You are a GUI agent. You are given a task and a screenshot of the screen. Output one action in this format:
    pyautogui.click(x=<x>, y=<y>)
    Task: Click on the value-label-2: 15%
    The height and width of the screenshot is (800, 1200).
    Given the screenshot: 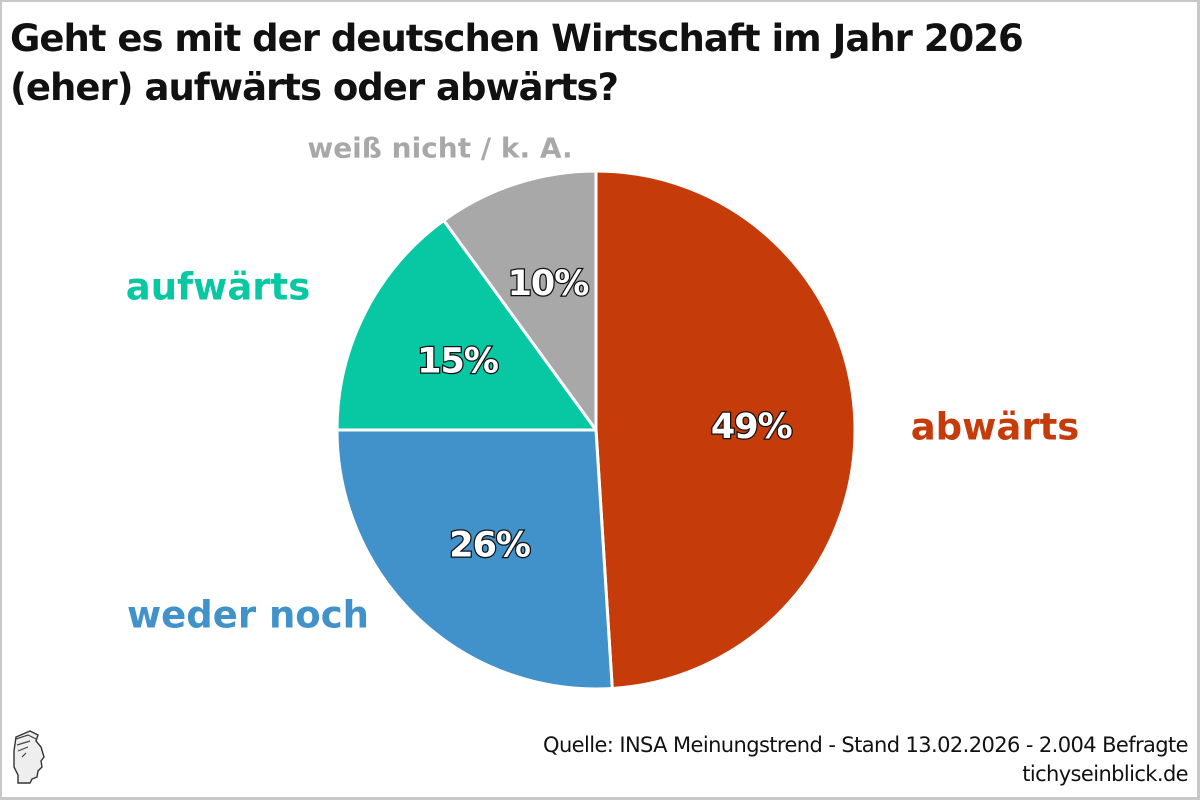 What is the action you would take?
    pyautogui.click(x=457, y=361)
    